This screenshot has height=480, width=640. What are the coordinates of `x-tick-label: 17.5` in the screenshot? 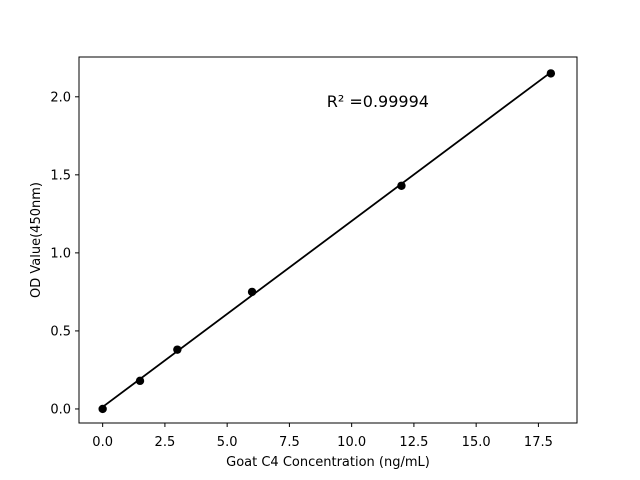 It's located at (538, 442).